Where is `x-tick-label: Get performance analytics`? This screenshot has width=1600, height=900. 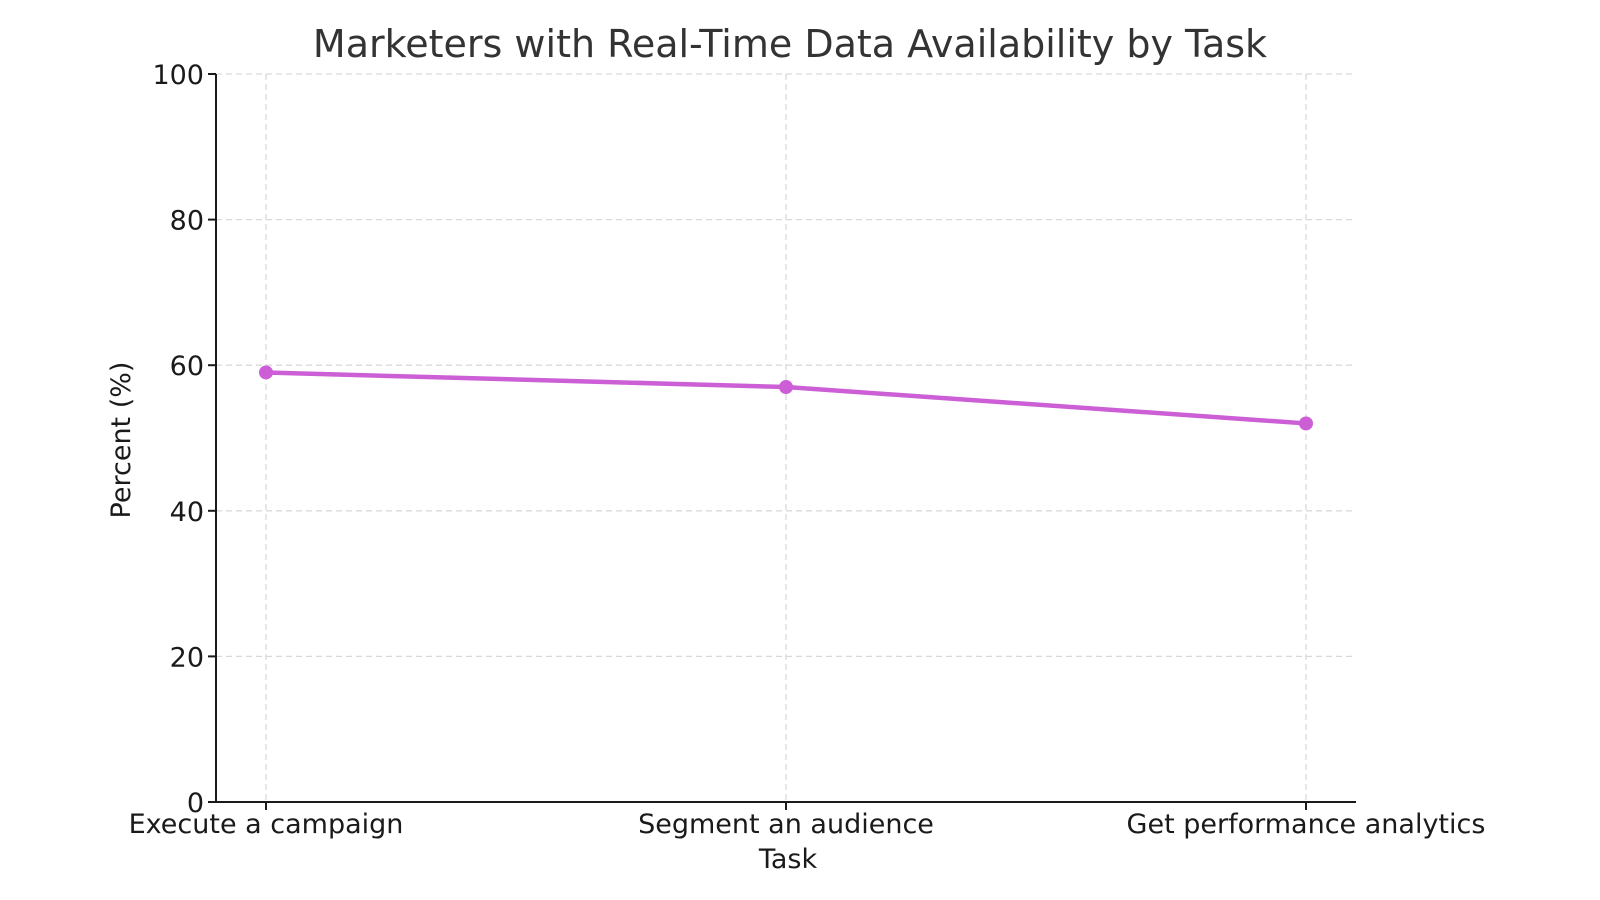
x-tick-label: Get performance analytics is located at coordinates (1306, 824).